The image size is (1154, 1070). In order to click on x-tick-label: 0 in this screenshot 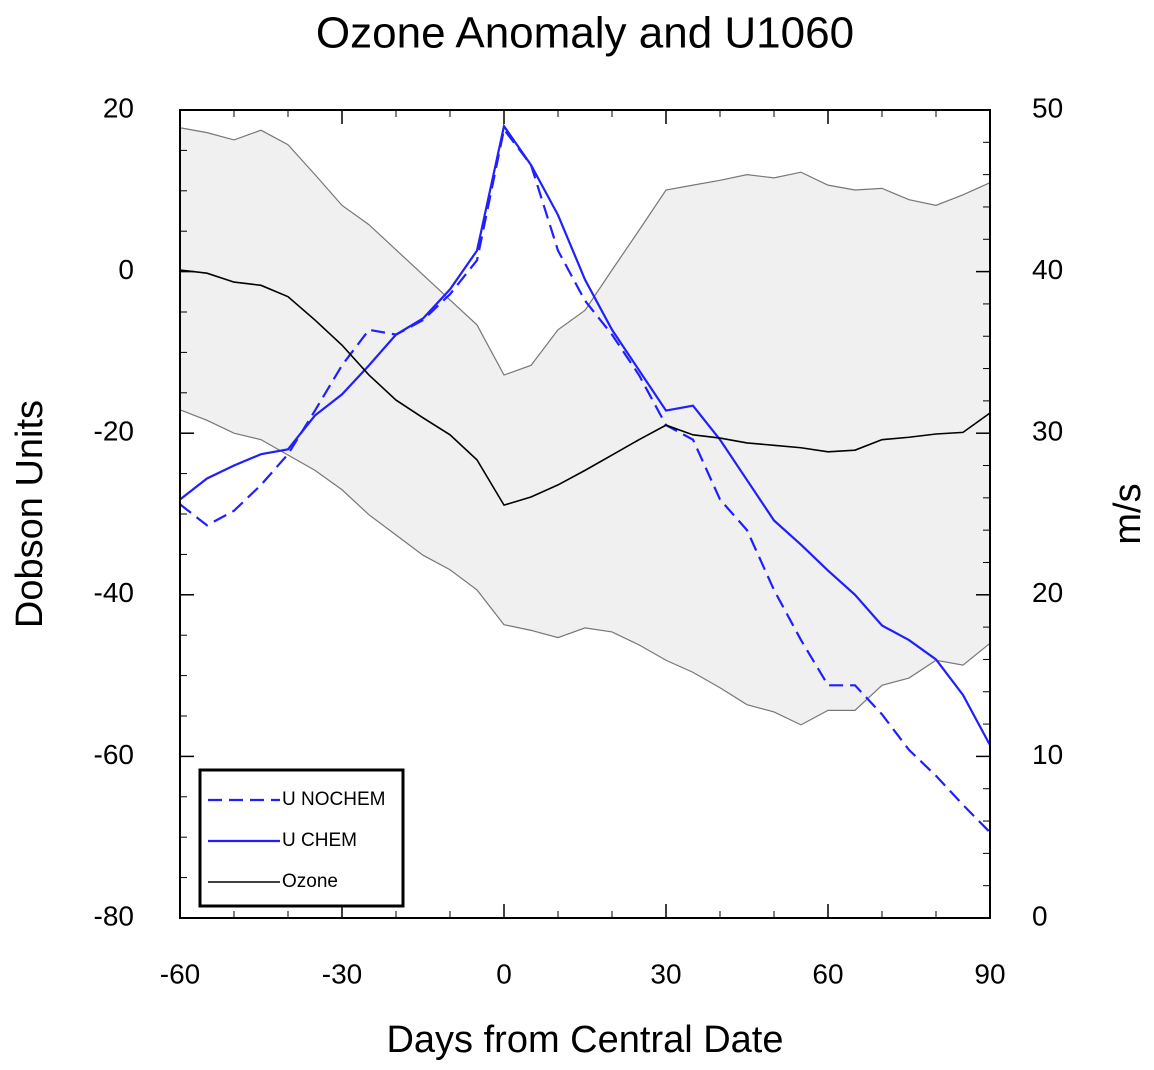, I will do `click(504, 973)`.